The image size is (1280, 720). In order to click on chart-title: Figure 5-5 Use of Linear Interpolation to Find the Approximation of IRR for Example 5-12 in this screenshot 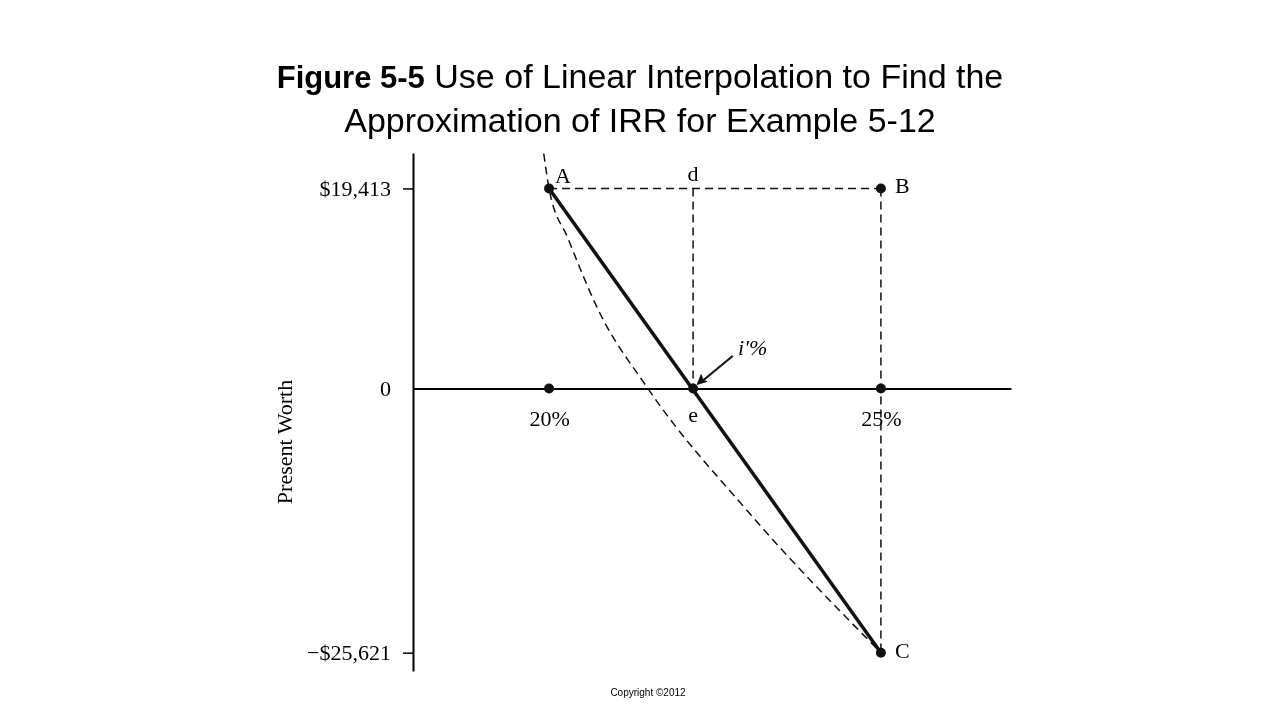, I will do `click(640, 98)`.